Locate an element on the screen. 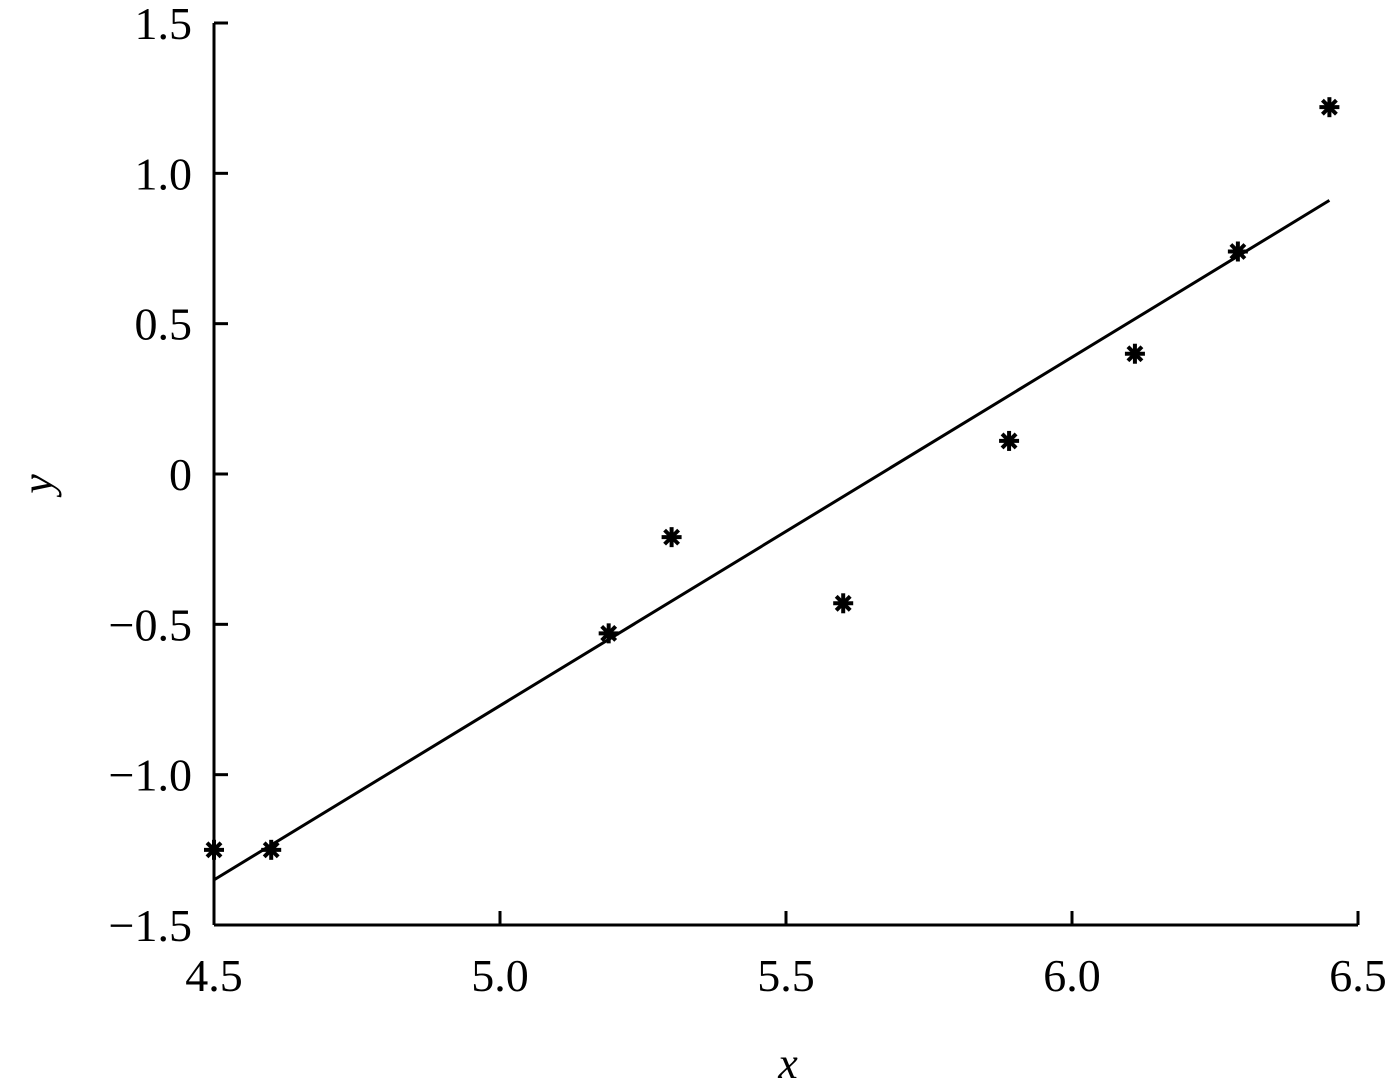 The width and height of the screenshot is (1398, 1091). y-tick-label: 1.0 is located at coordinates (164, 173).